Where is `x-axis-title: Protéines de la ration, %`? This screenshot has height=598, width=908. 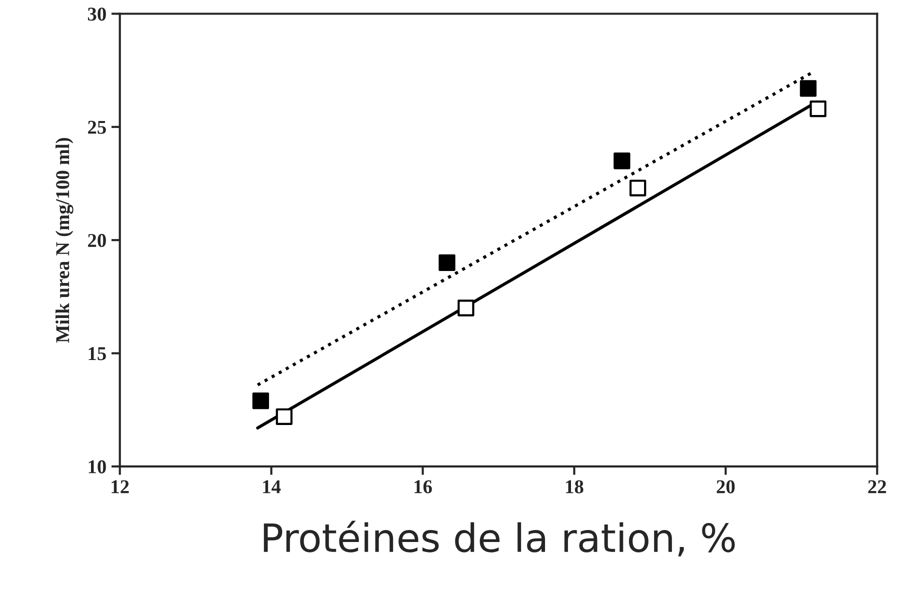
x-axis-title: Protéines de la ration, % is located at coordinates (499, 538).